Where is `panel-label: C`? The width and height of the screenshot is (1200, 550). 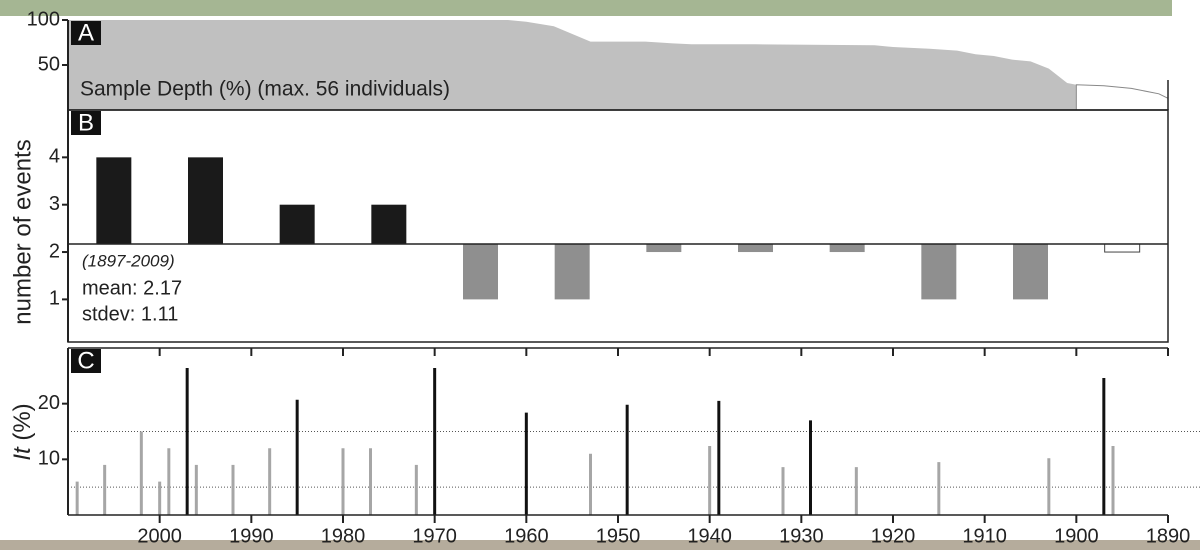 panel-label: C is located at coordinates (85, 360).